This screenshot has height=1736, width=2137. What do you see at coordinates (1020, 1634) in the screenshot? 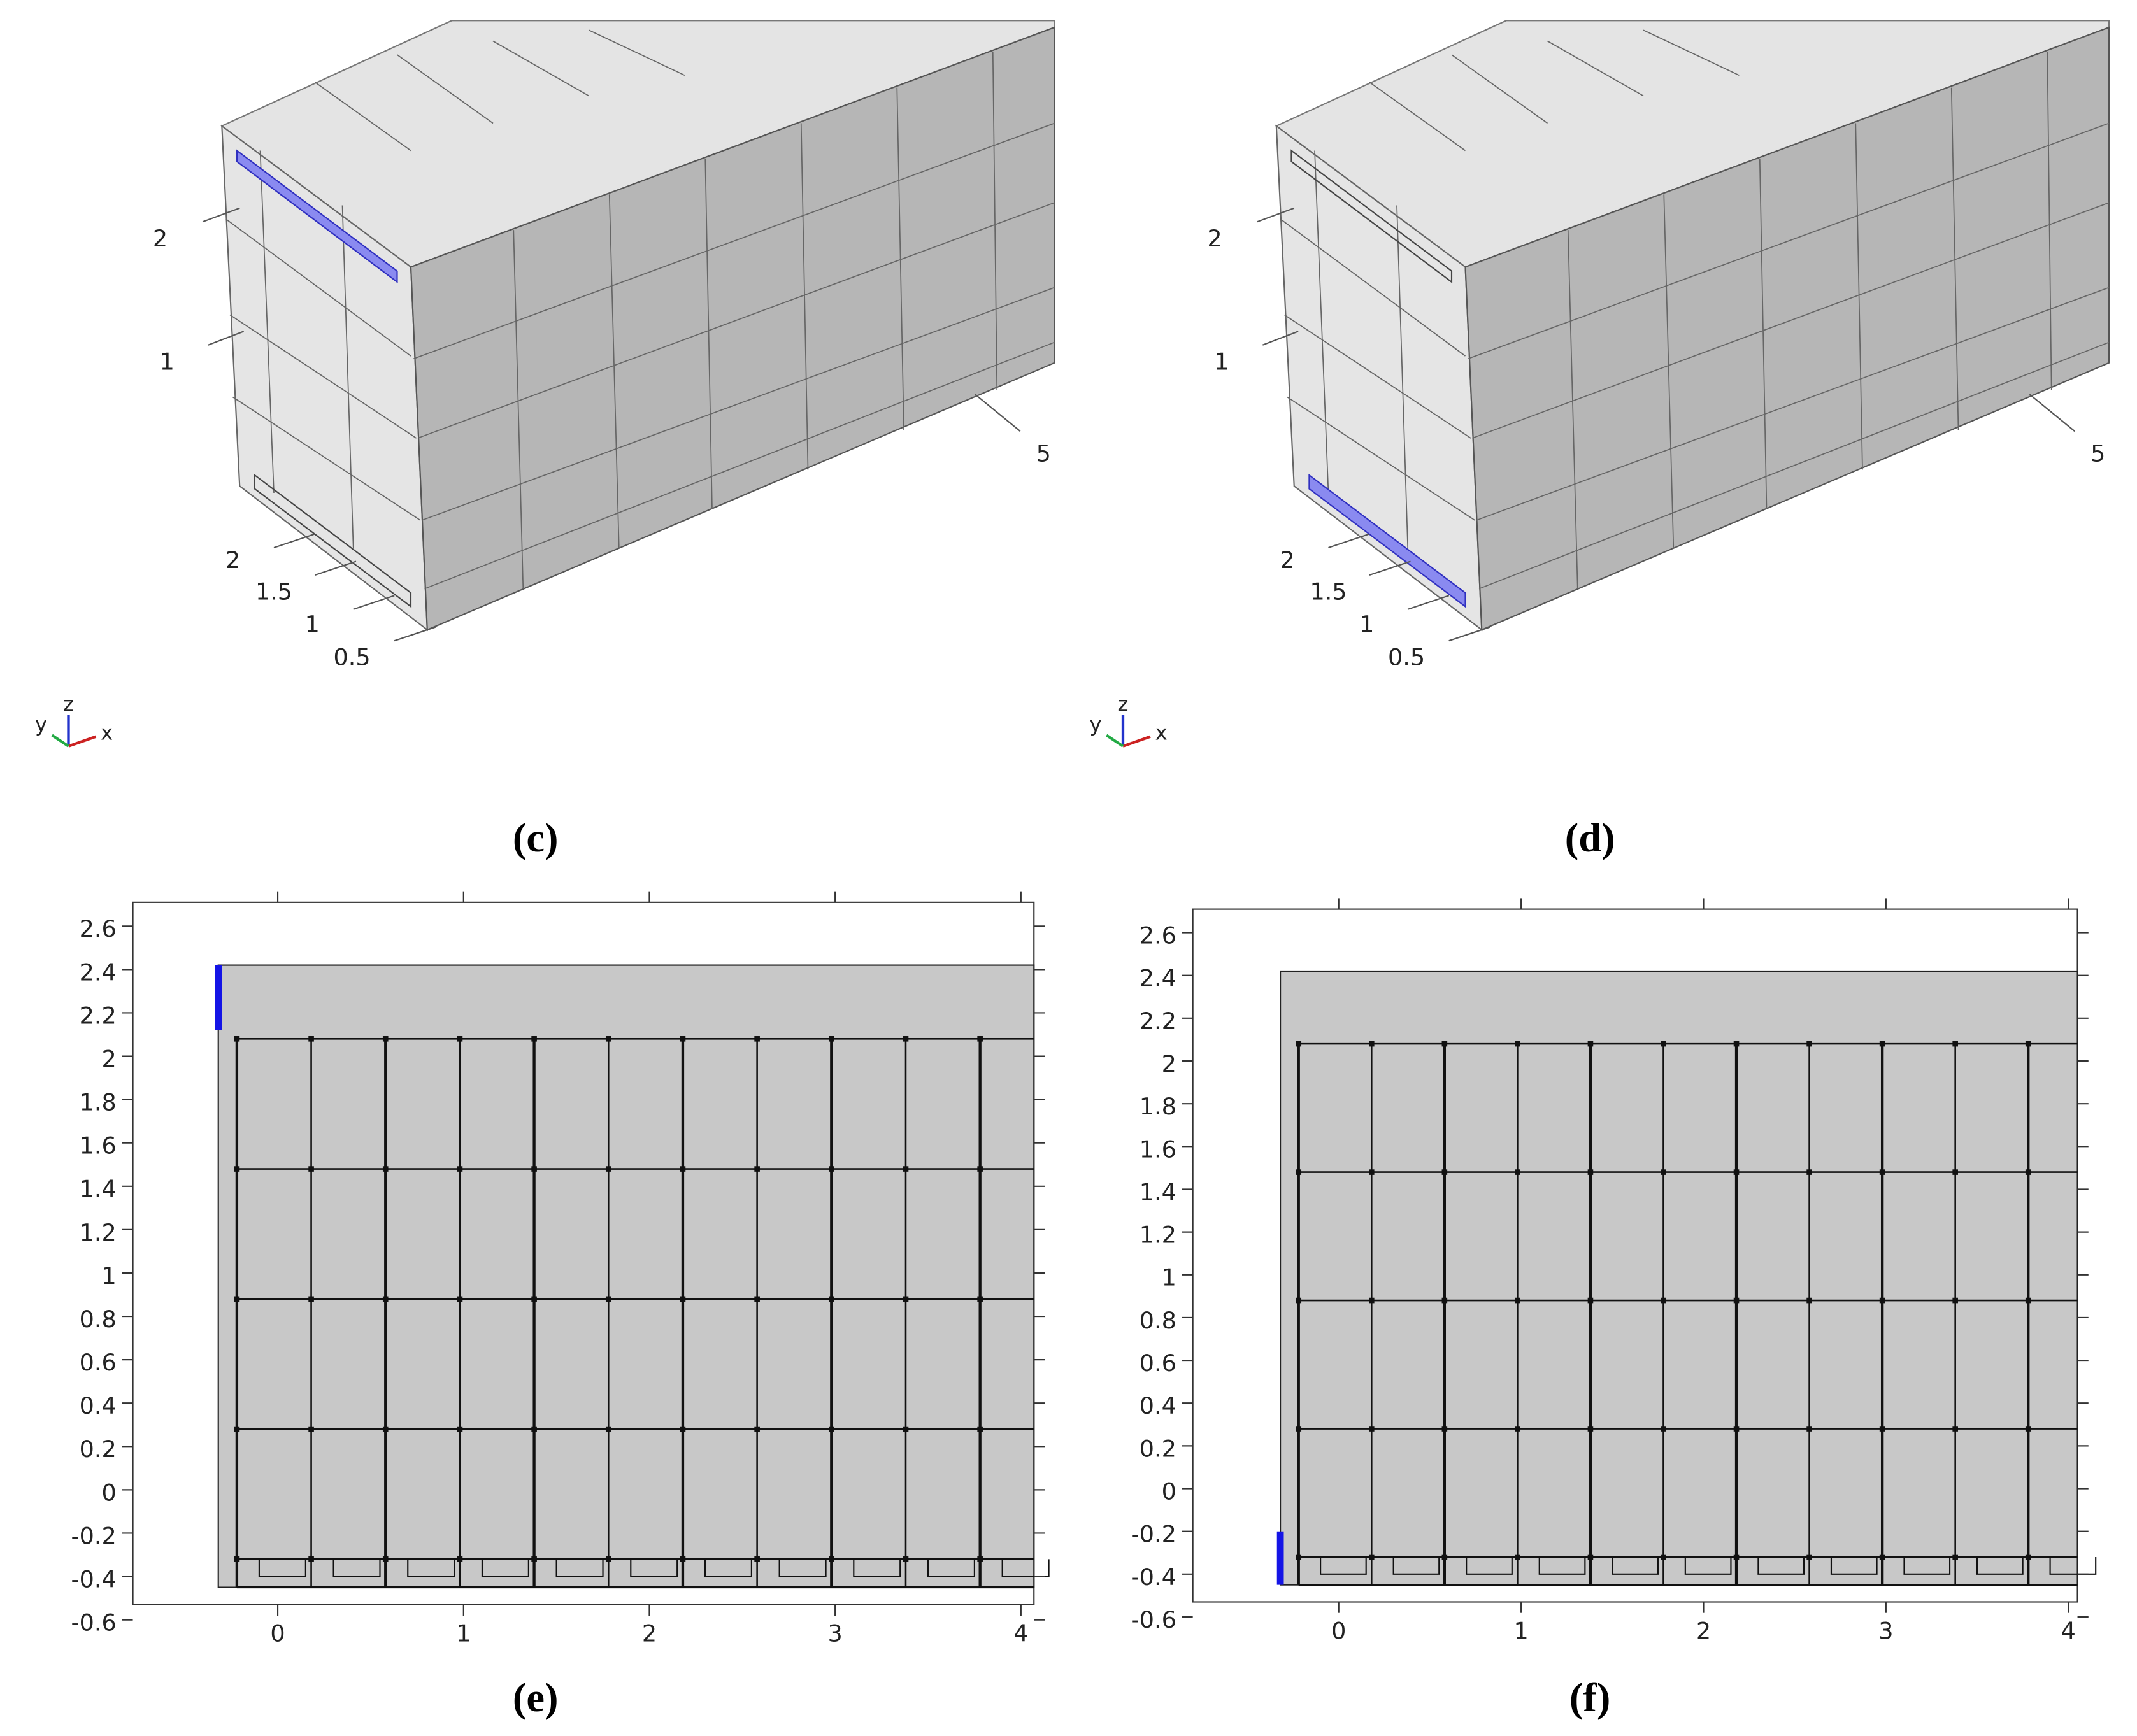
I see `x-tick-label: 4` at bounding box center [1020, 1634].